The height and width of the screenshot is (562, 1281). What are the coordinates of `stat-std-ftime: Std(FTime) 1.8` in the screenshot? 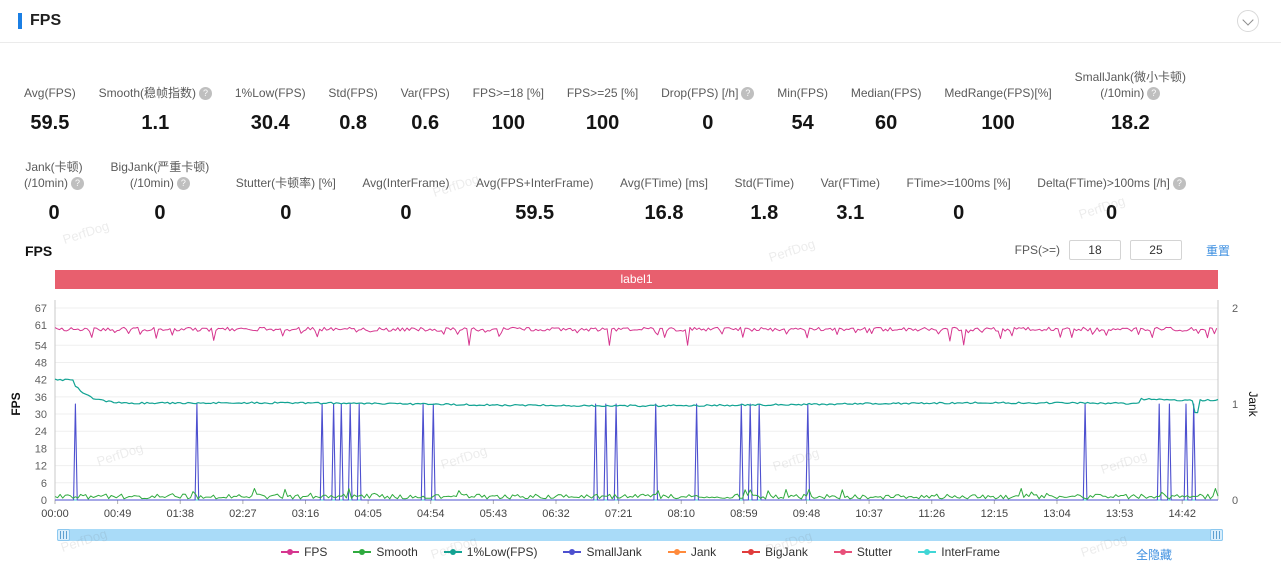 It's located at (765, 186).